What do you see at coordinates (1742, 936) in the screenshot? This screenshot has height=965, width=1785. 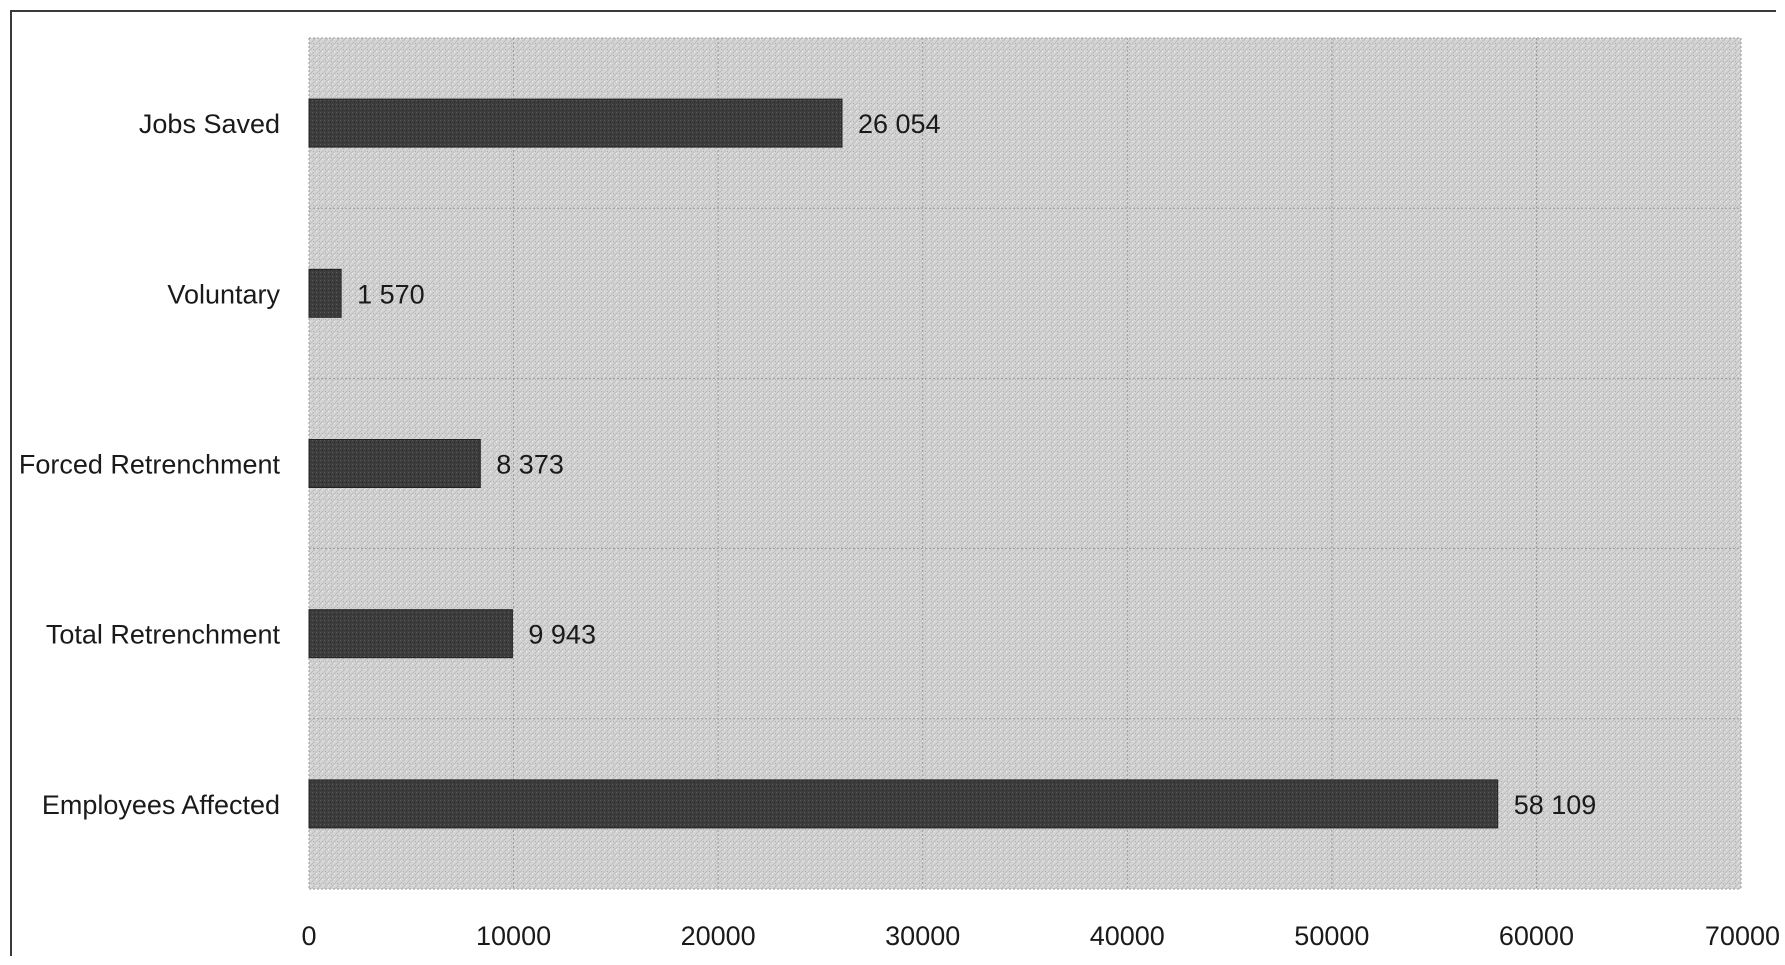 I see `x-tick-label-7: 70000` at bounding box center [1742, 936].